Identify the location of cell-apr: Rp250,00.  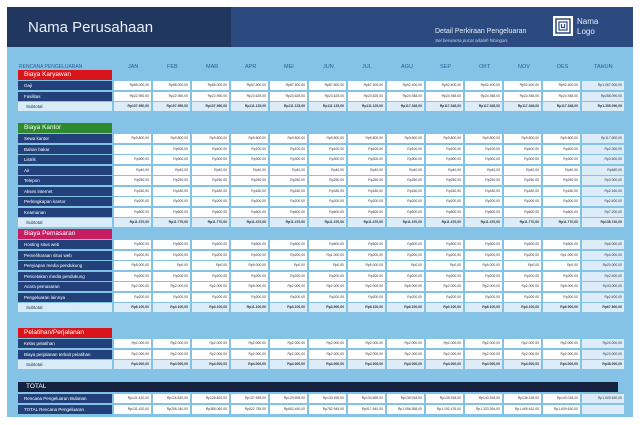
(249, 180).